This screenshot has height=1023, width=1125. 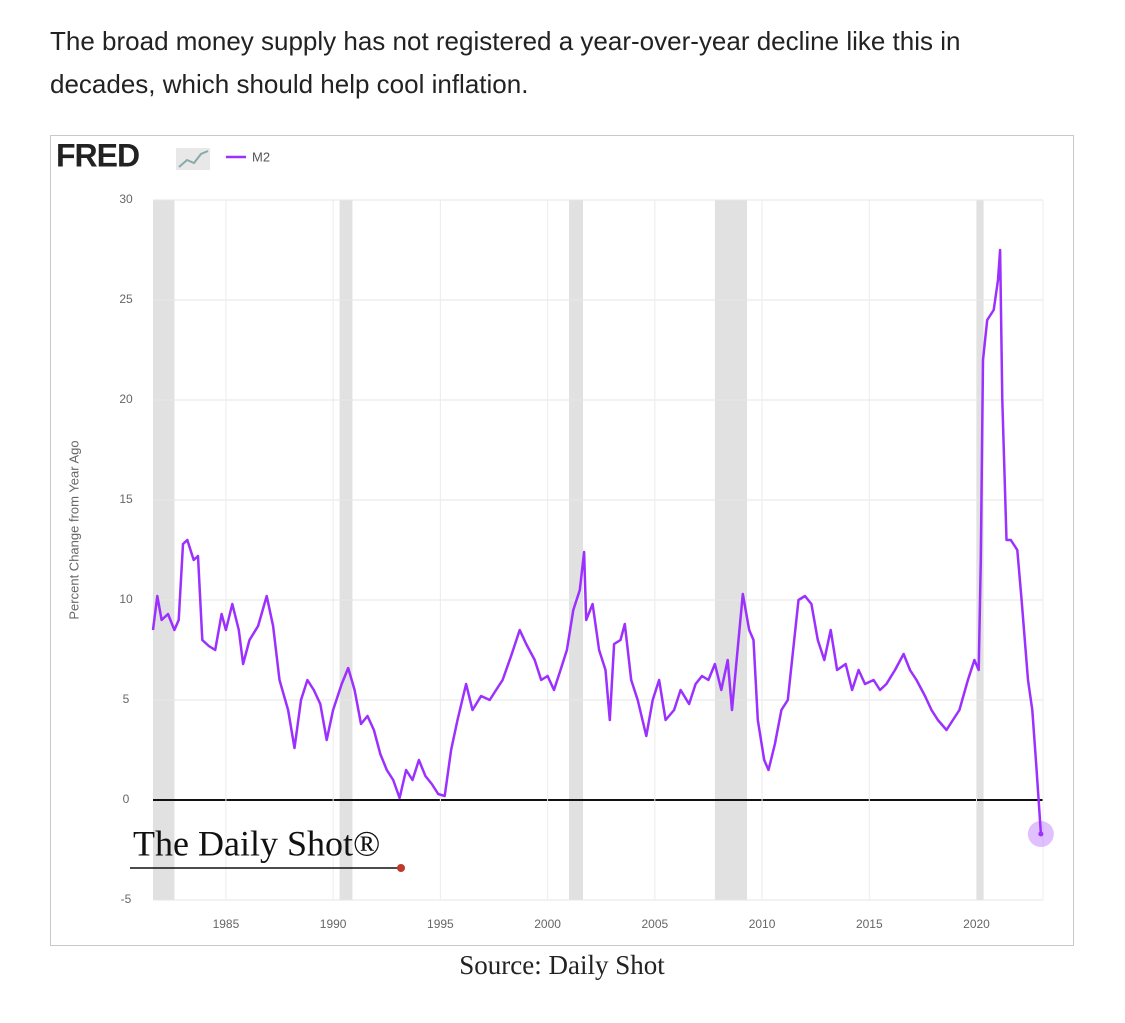 I want to click on x-tick-label: 2015, so click(x=869, y=924).